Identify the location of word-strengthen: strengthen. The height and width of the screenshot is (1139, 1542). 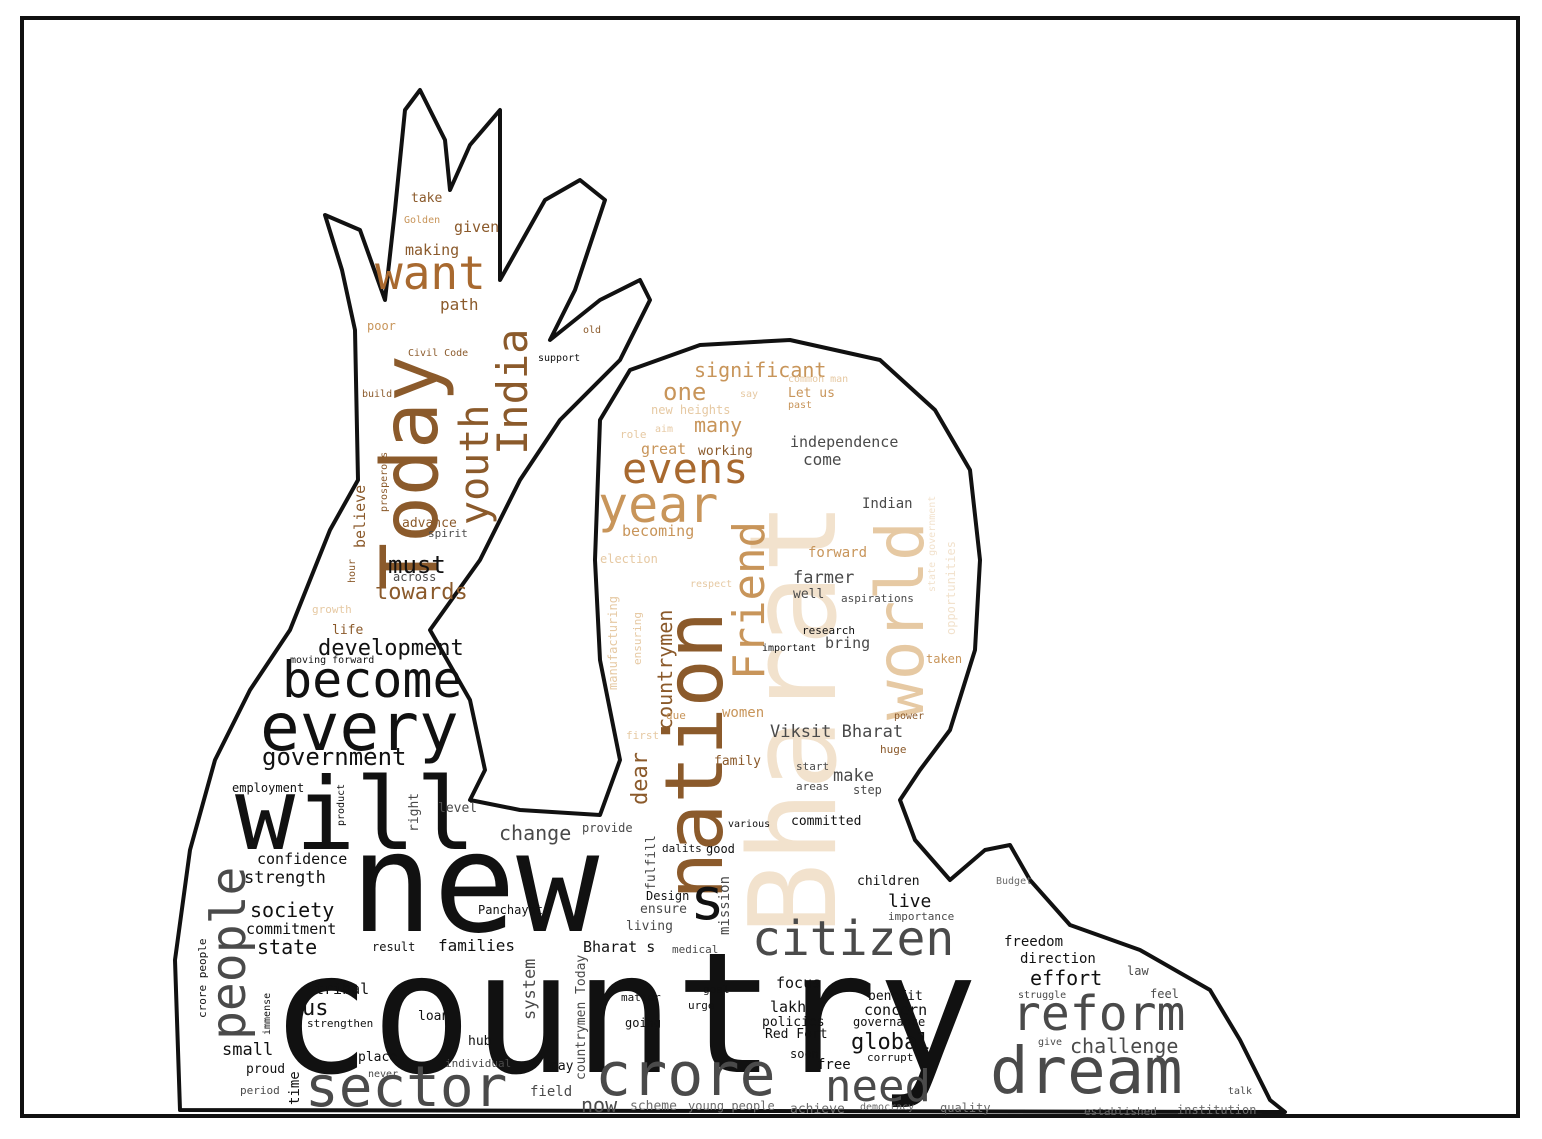
(340, 1023).